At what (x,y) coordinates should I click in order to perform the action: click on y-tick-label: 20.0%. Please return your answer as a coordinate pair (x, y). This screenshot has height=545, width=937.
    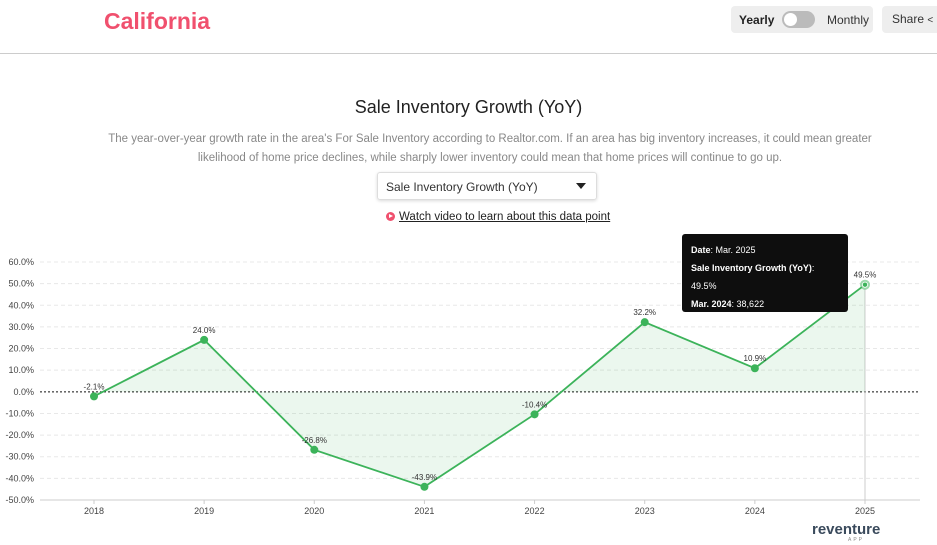
    Looking at the image, I should click on (21, 349).